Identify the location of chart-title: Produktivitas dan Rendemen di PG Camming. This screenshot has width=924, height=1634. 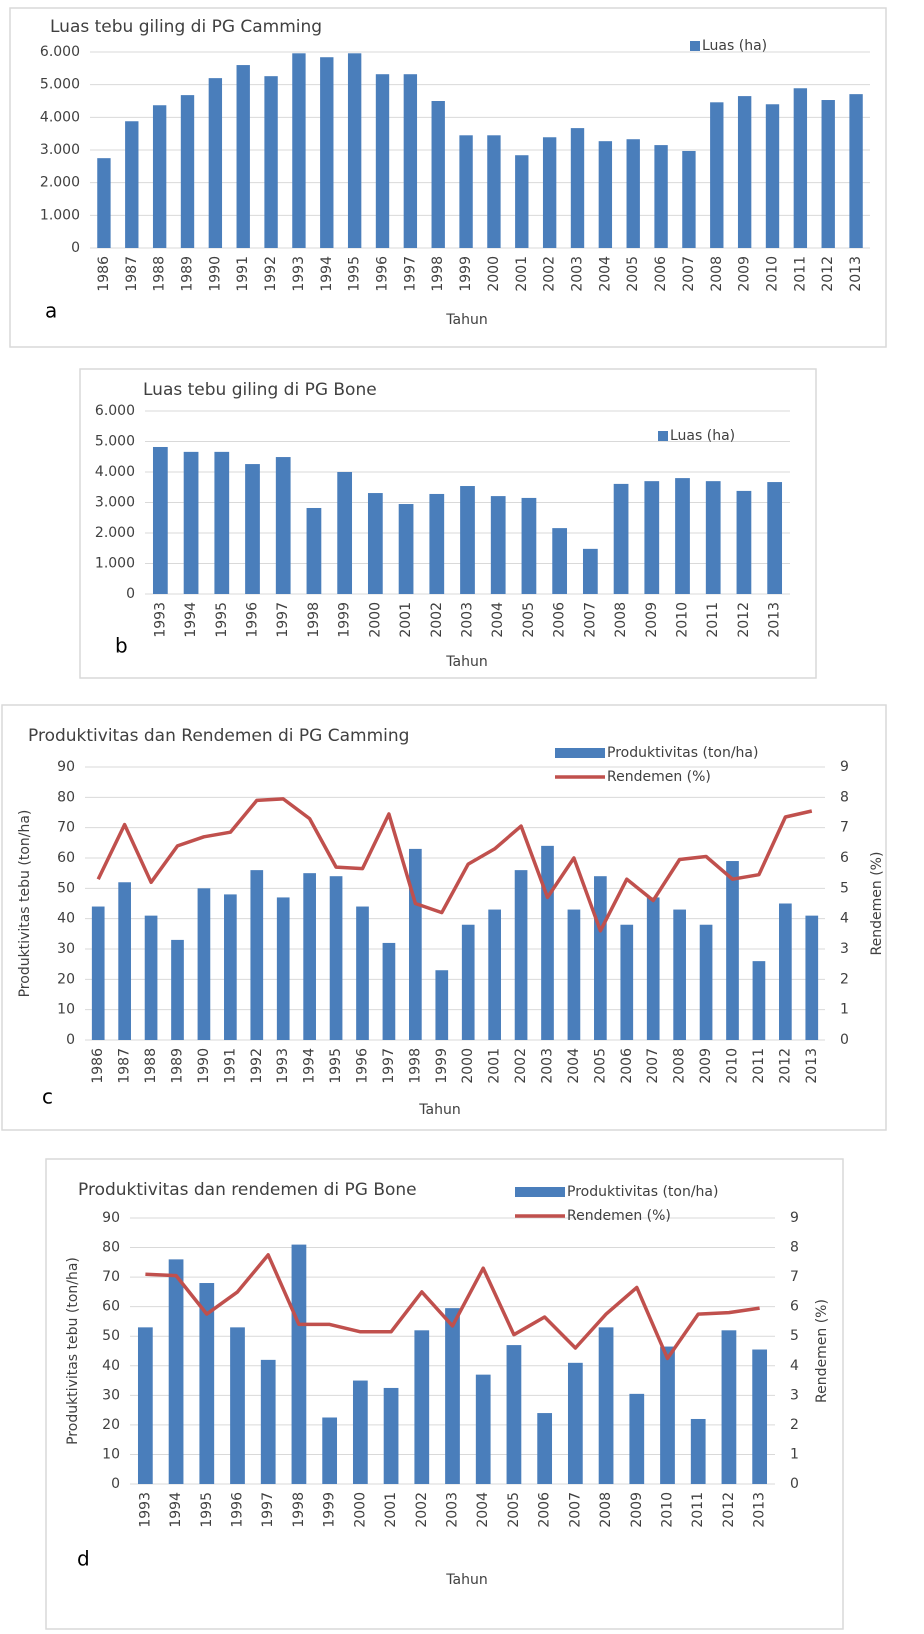
(218, 736).